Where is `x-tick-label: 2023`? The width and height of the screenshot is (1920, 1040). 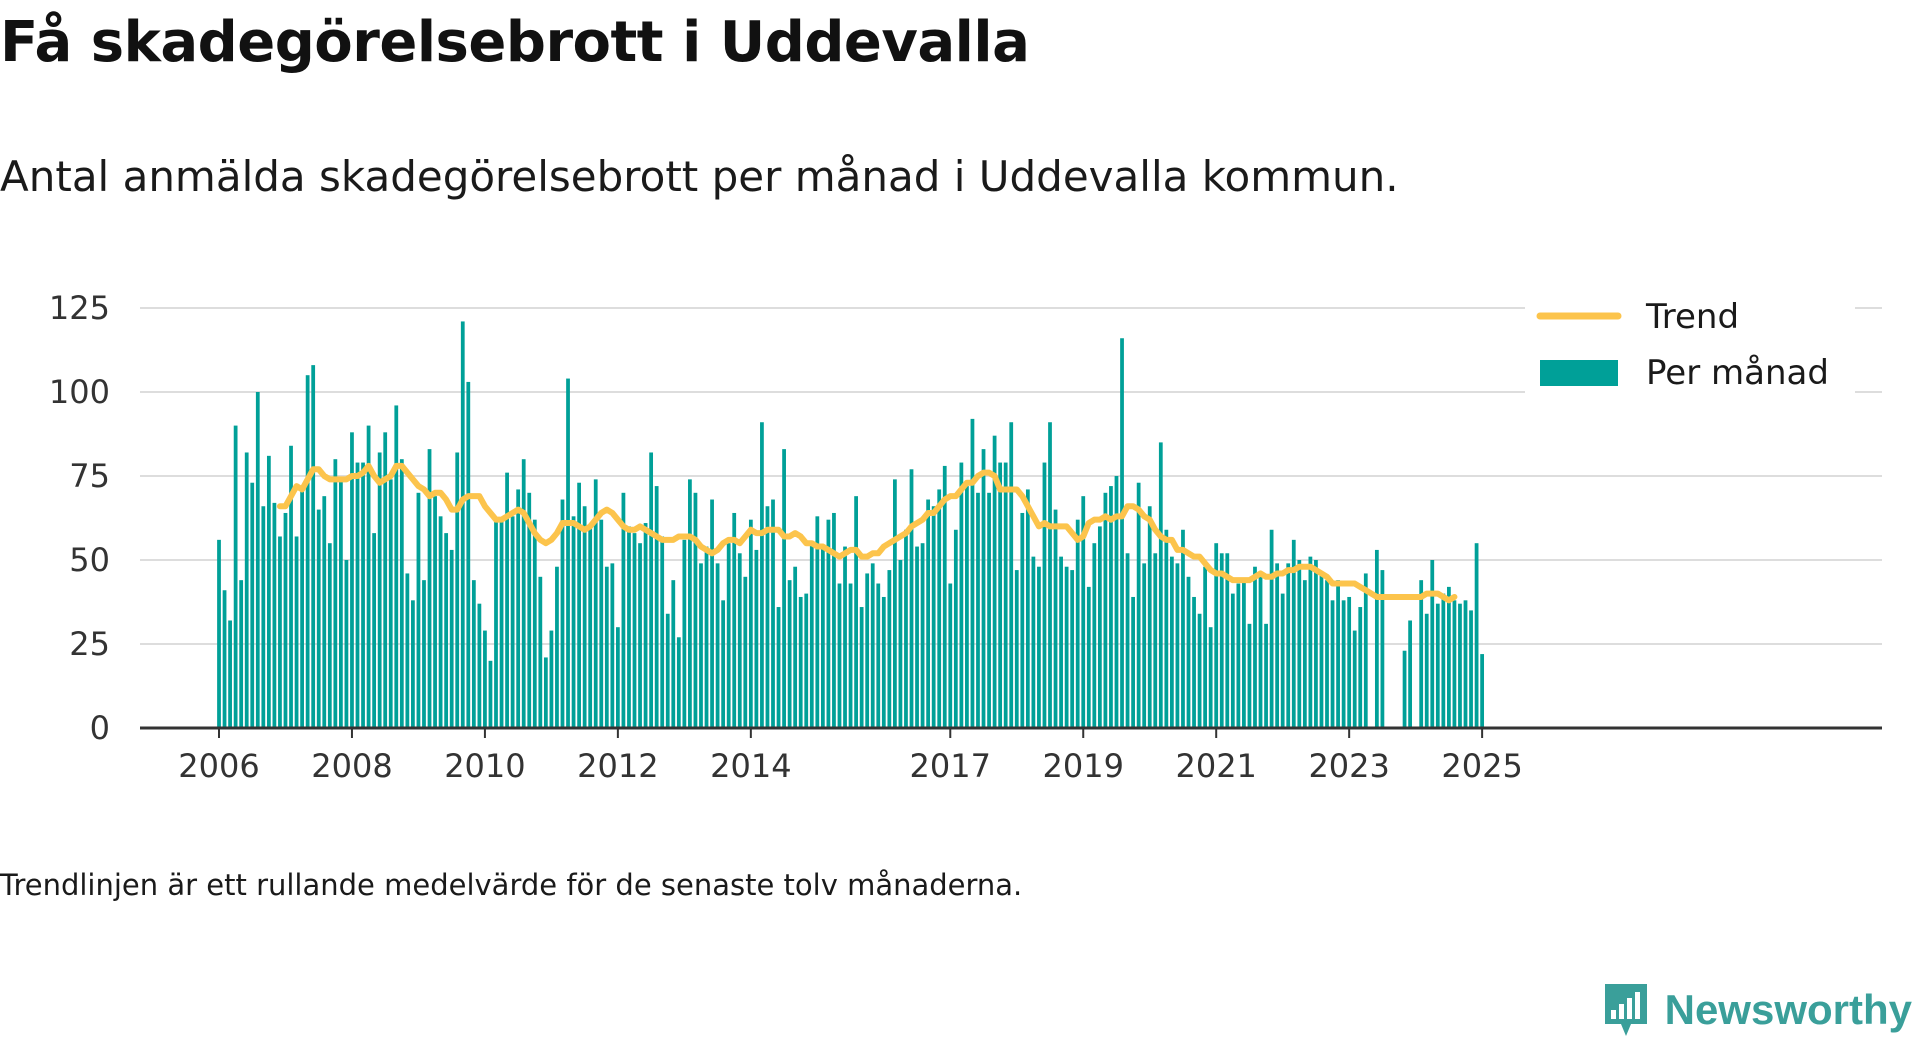
x-tick-label: 2023 is located at coordinates (1348, 766).